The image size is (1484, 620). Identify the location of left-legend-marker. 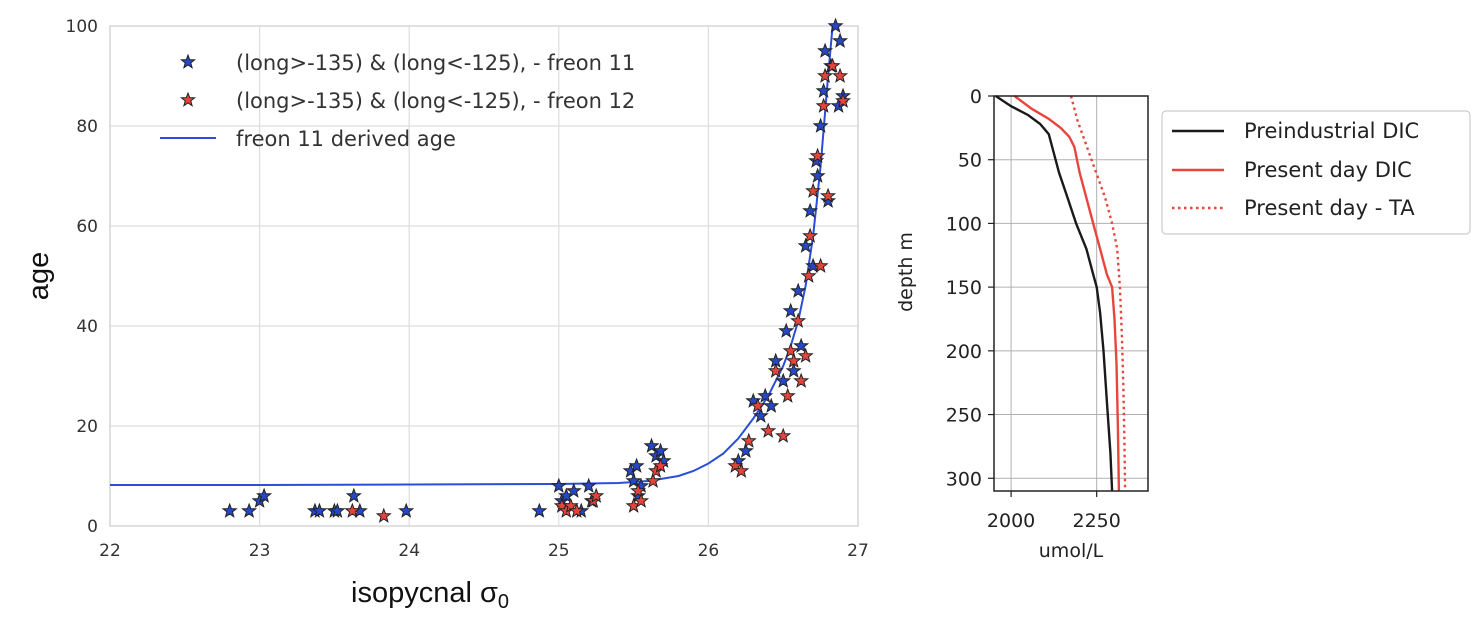
(188, 61).